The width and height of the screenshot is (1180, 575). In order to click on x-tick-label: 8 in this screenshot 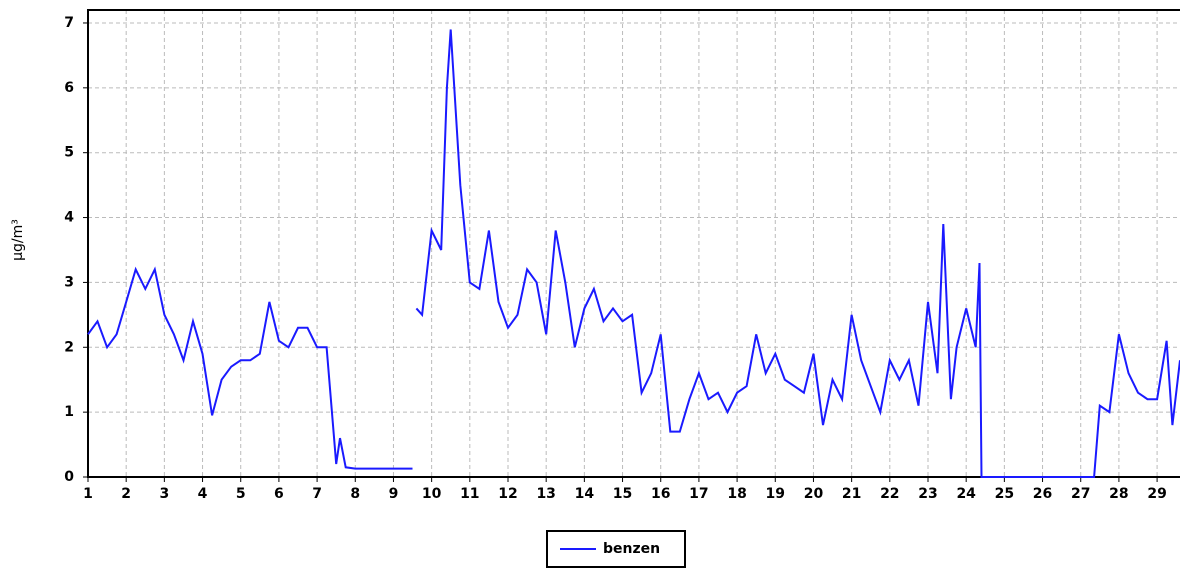, I will do `click(355, 494)`.